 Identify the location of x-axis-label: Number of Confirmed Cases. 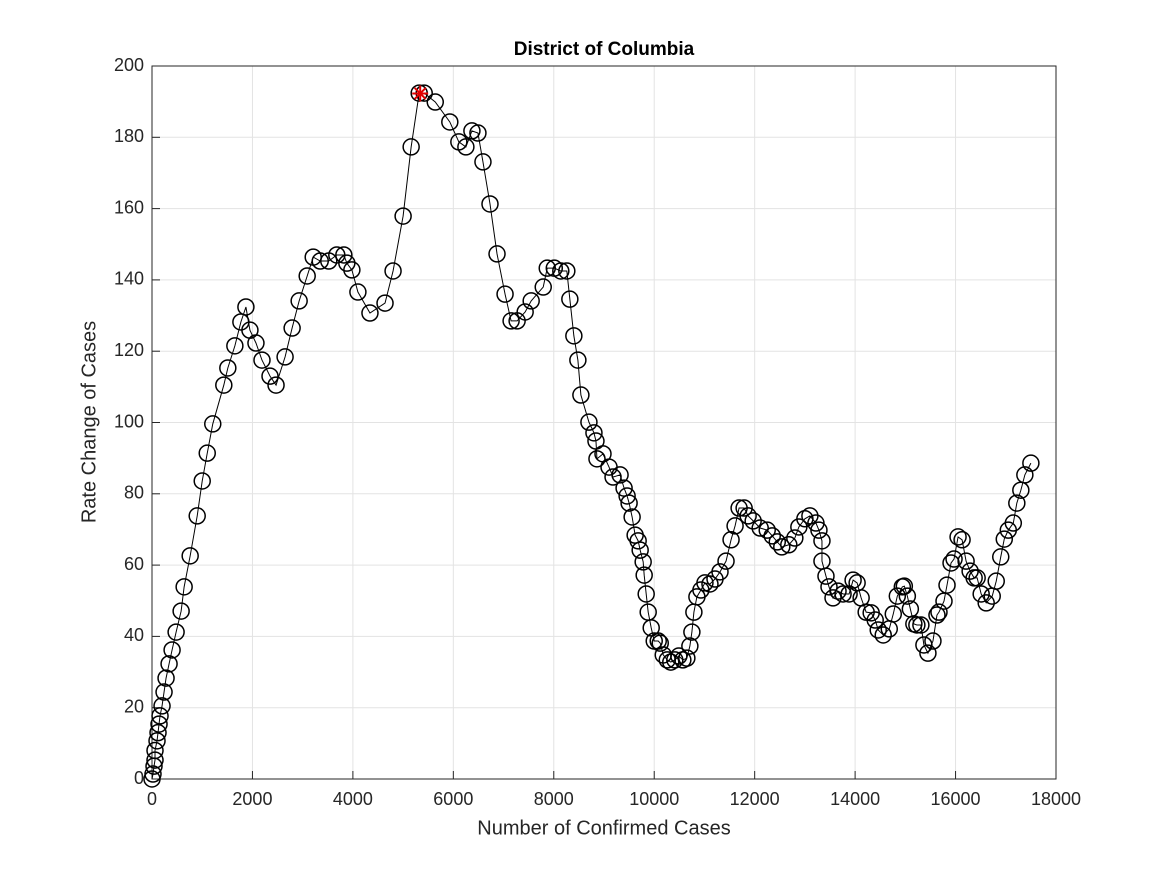
(603, 828).